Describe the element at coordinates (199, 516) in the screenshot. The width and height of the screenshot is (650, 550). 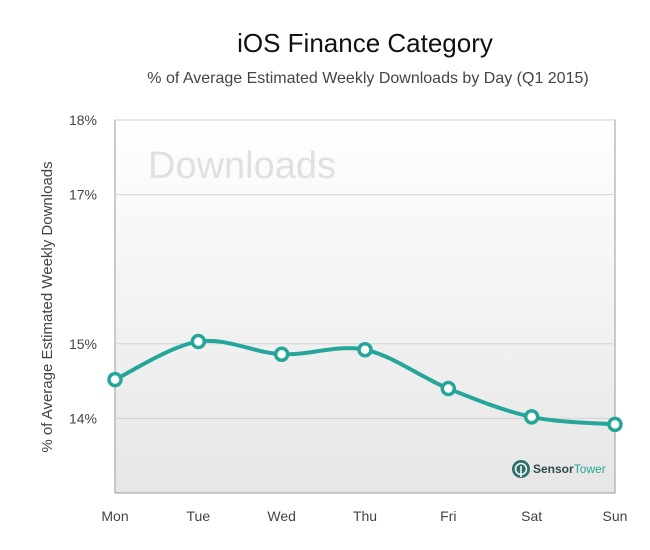
I see `x-tick-label: Tue` at that location.